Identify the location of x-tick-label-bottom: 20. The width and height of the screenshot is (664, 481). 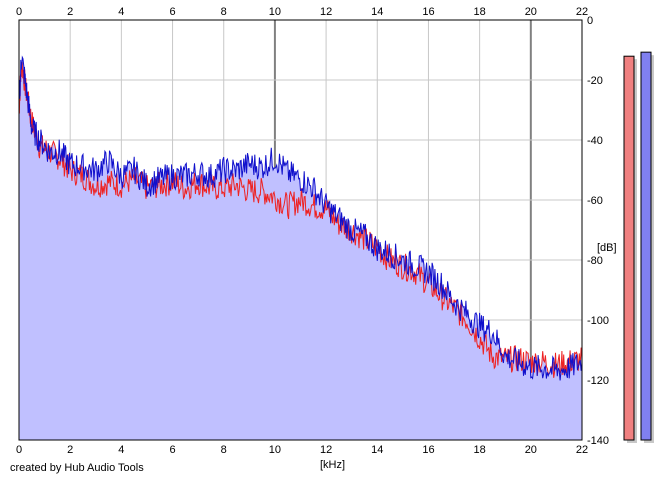
(531, 450).